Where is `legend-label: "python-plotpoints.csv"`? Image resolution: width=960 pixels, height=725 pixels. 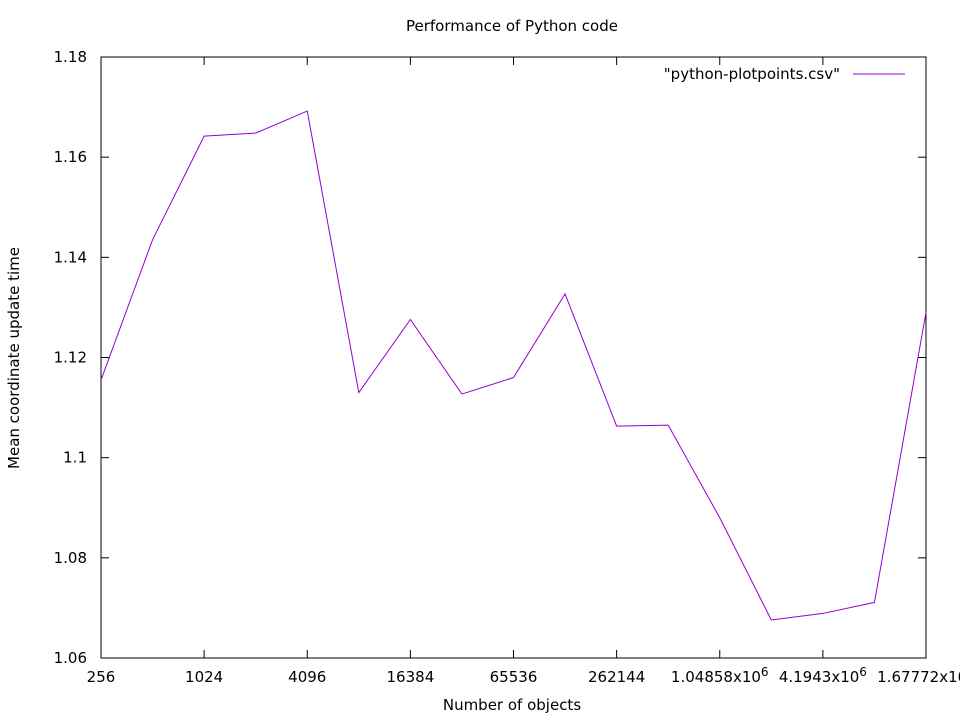
legend-label: "python-plotpoints.csv" is located at coordinates (752, 74).